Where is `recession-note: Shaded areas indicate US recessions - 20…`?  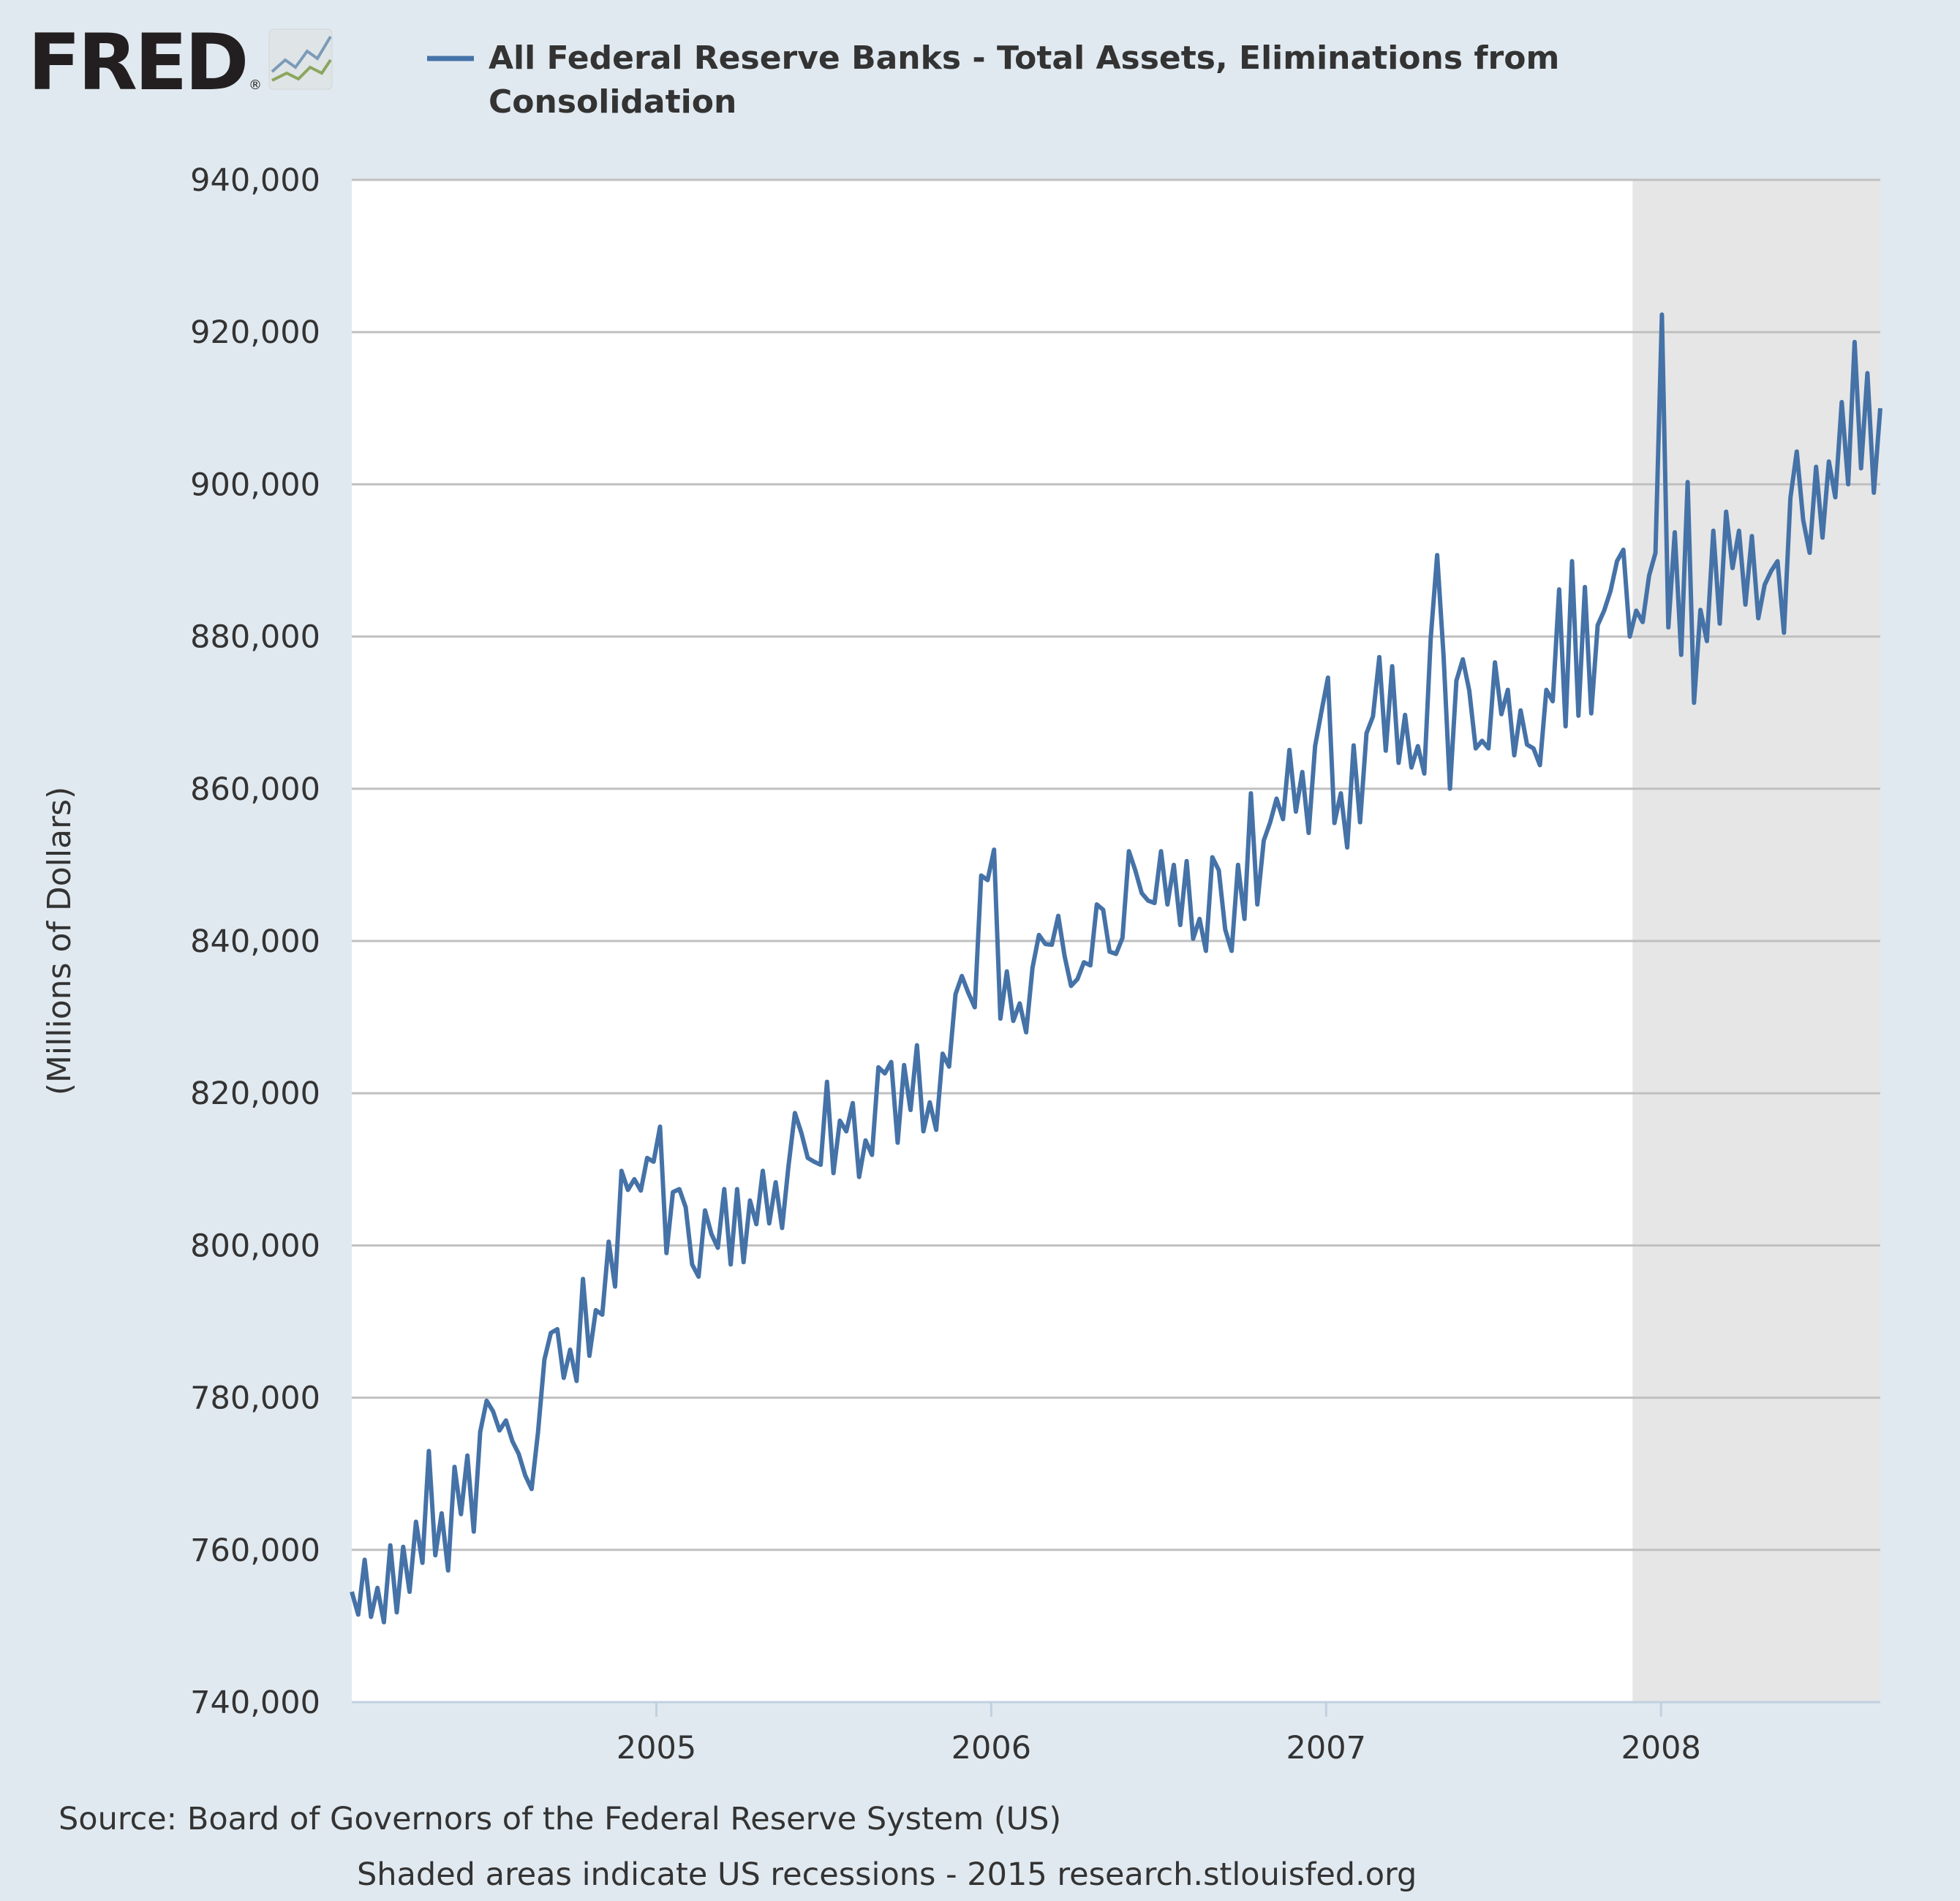
recession-note: Shaded areas indicate US recessions - 20… is located at coordinates (887, 1874).